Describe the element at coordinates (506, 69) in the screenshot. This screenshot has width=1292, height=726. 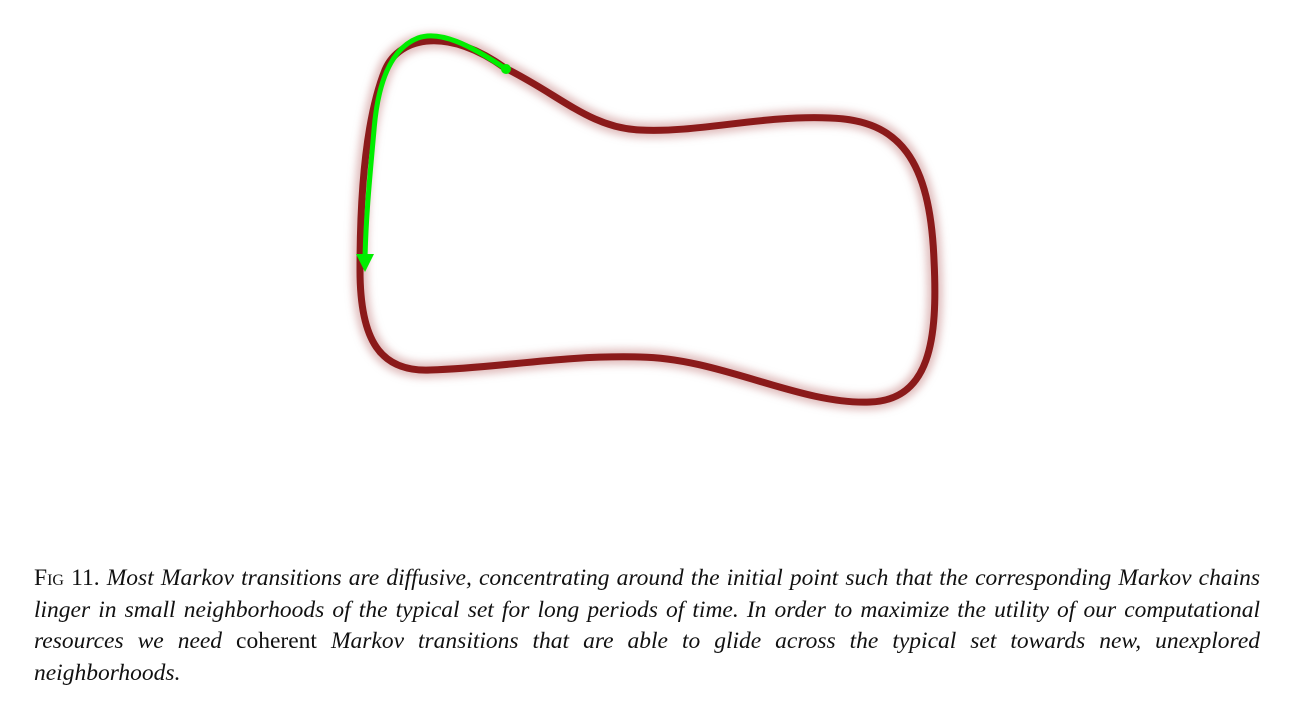
I see `trajectory-start-point` at that location.